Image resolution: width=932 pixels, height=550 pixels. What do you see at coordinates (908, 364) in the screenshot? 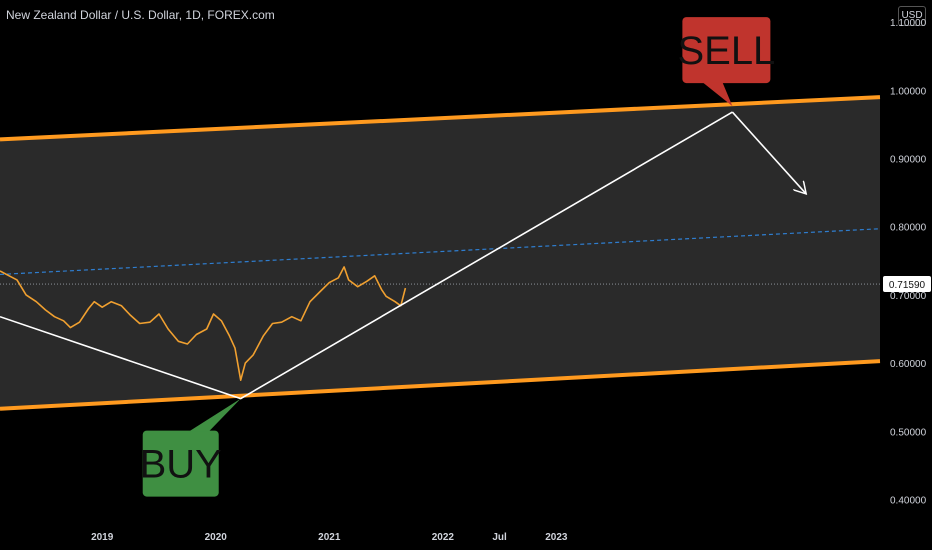
I see `y-tick-label: 0.60000` at bounding box center [908, 364].